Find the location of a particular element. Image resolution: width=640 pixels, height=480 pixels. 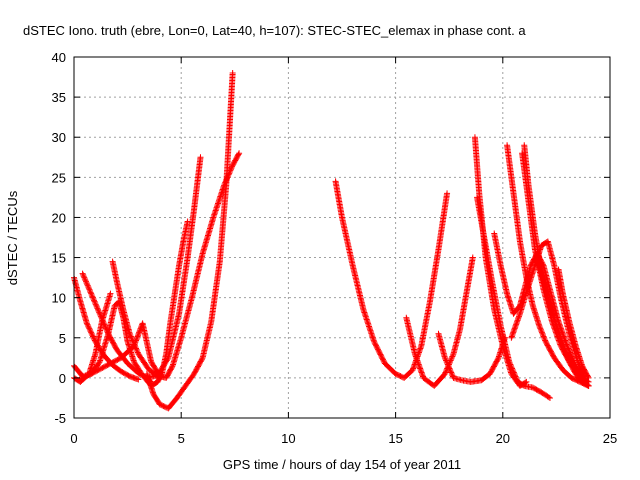

y-tick-label: 20 is located at coordinates (59, 217).